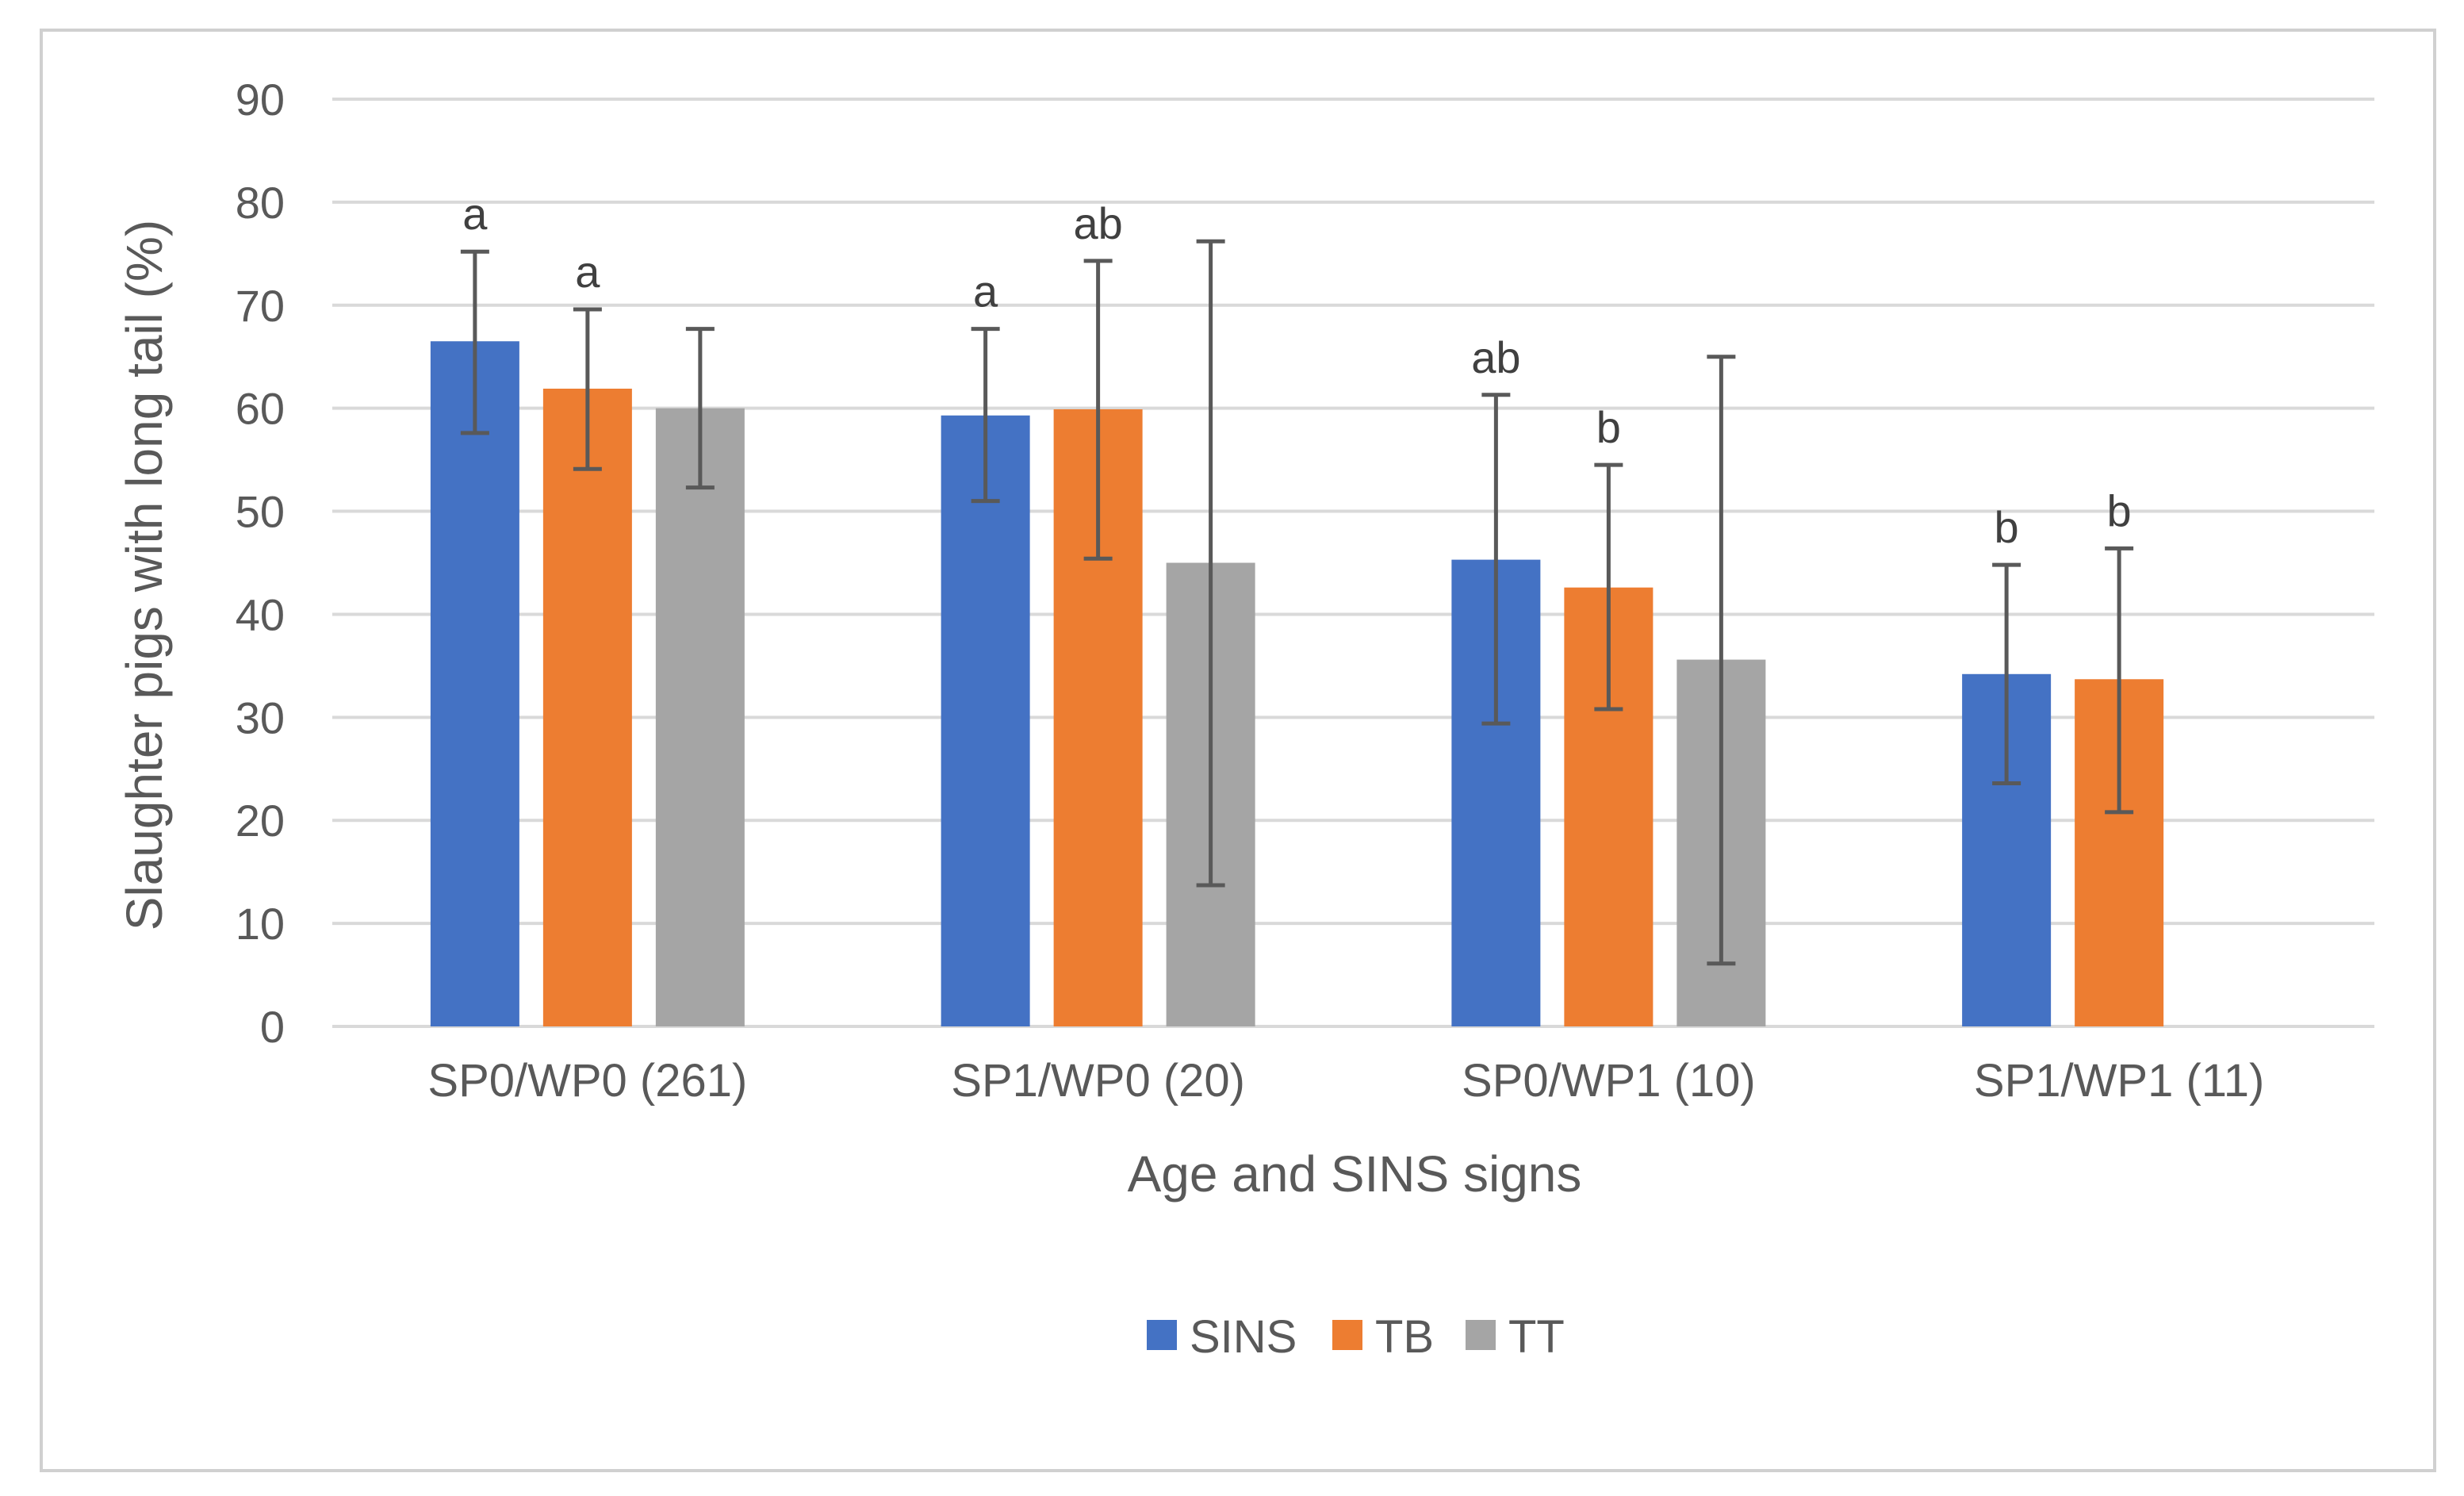  I want to click on y-tick-label: 80, so click(260, 203).